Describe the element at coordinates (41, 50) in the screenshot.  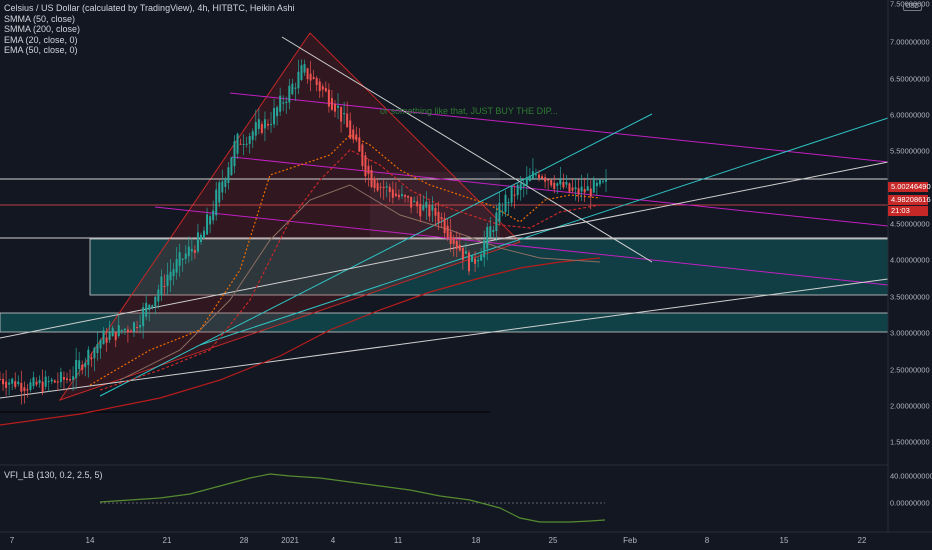
I see `legend-indicator-4: EMA (50, close, 0)` at that location.